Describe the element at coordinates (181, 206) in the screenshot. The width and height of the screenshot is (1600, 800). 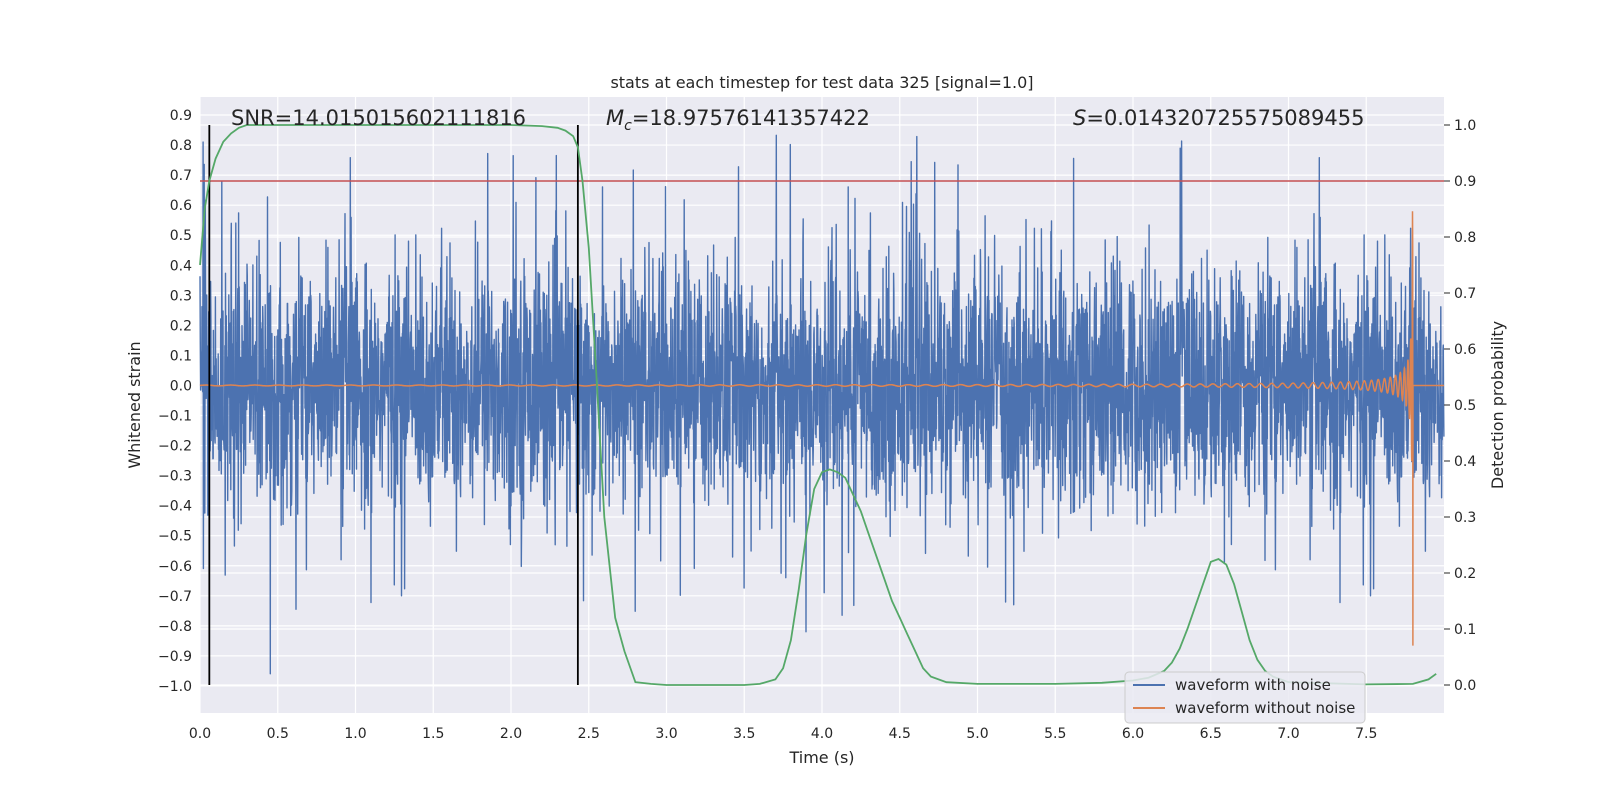
I see `y-left-tick-label: 0.6` at that location.